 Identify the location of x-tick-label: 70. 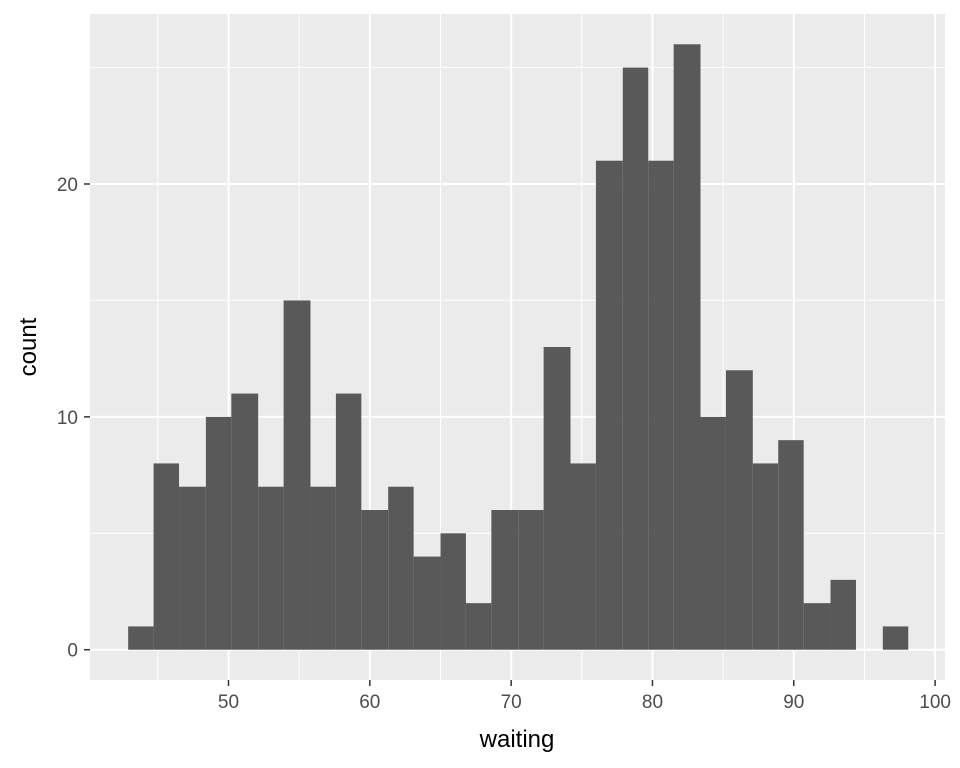
(511, 702).